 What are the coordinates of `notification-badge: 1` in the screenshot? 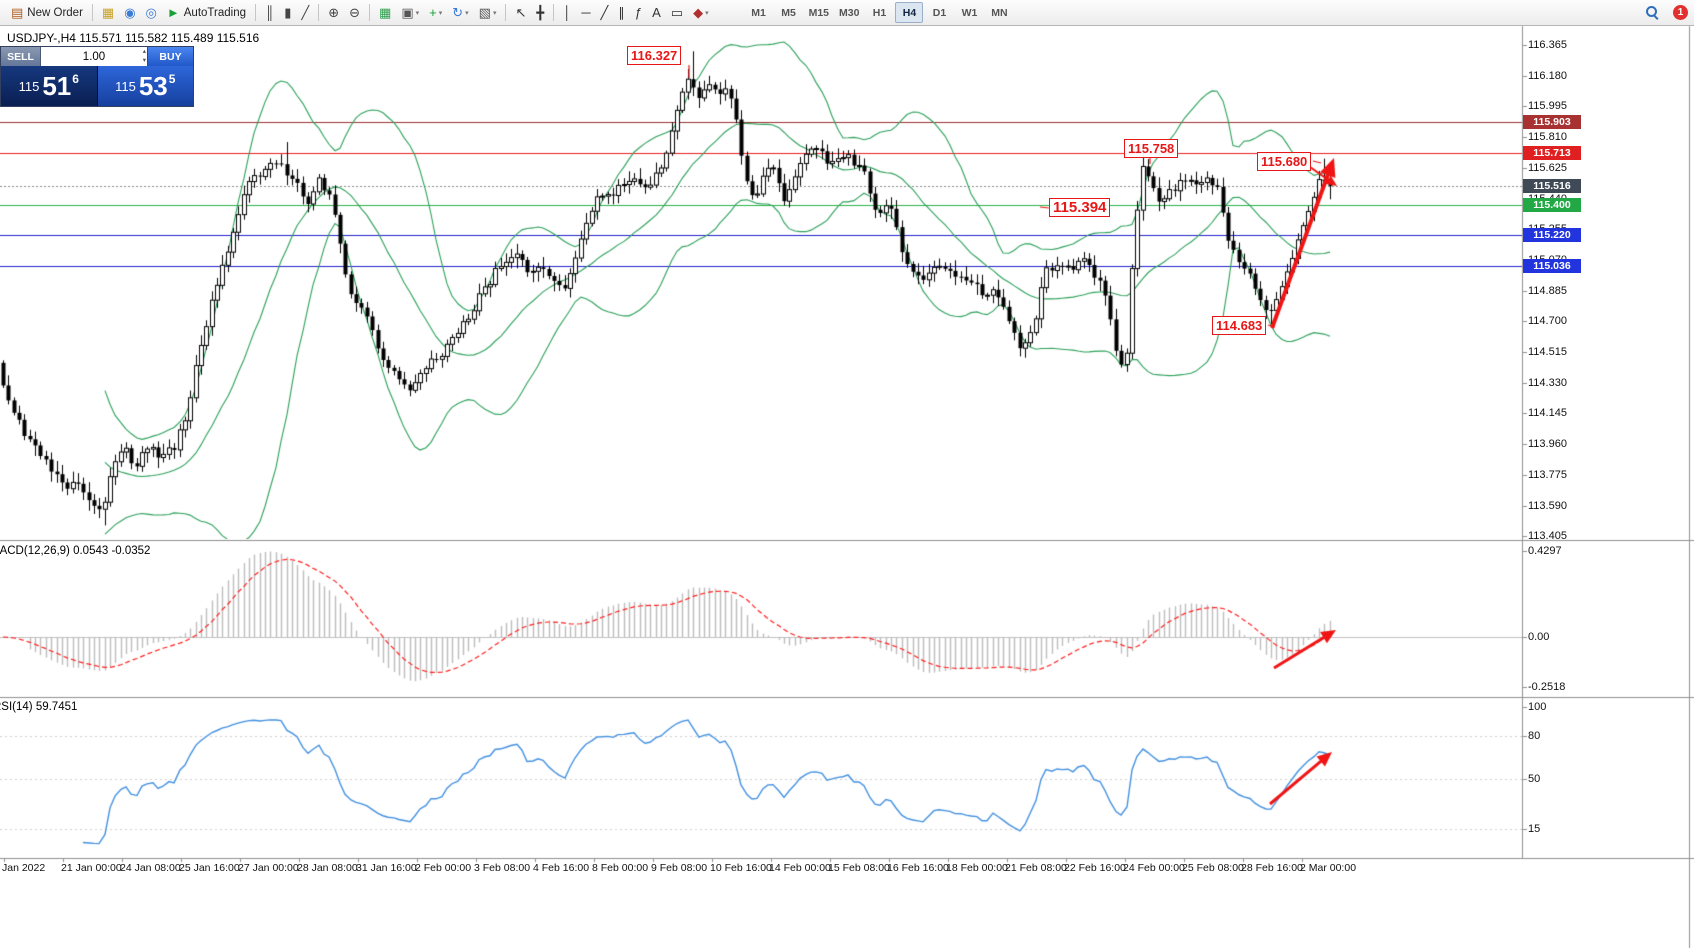 It's located at (1680, 12).